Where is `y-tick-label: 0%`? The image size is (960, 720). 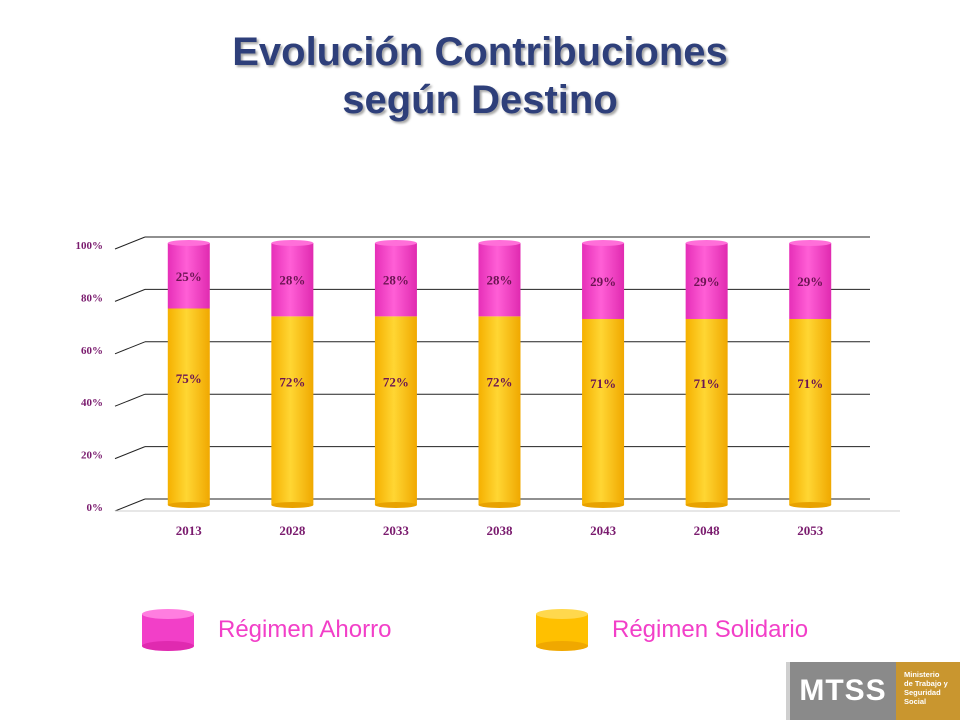
y-tick-label: 0% is located at coordinates (95, 508).